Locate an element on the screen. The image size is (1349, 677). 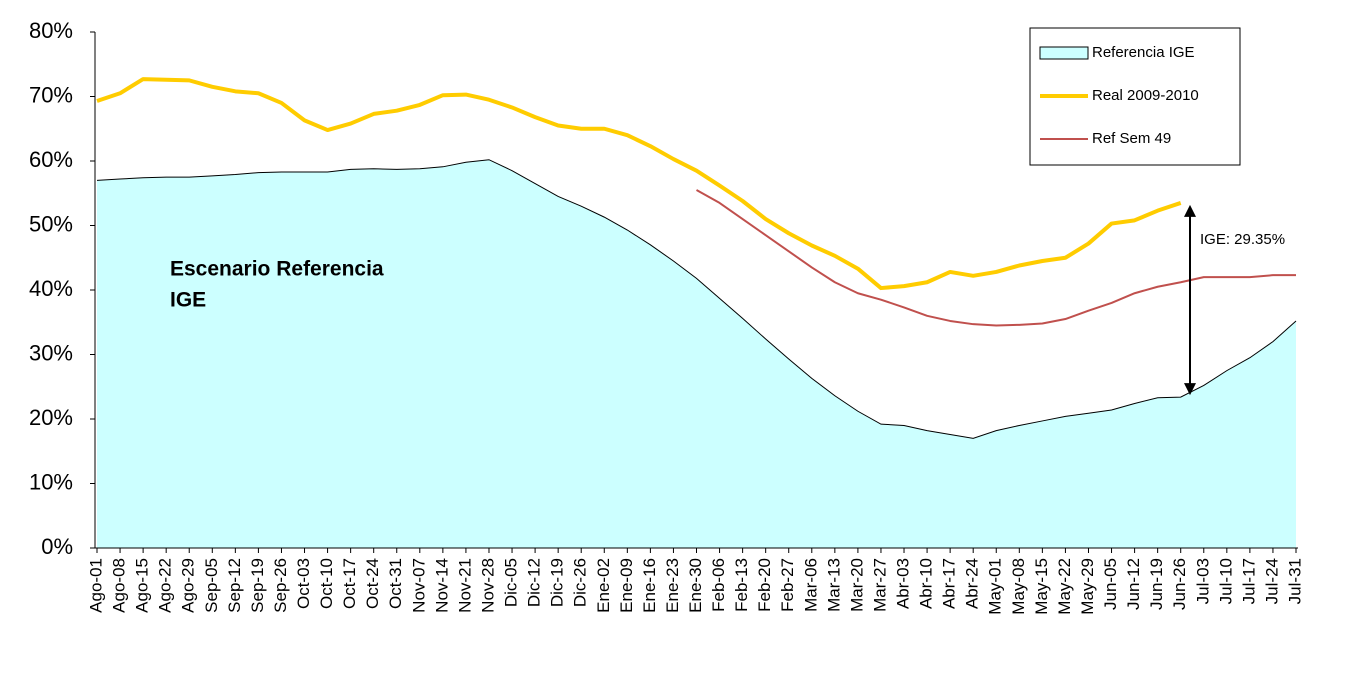
y-tick-label: 50% is located at coordinates (51, 223).